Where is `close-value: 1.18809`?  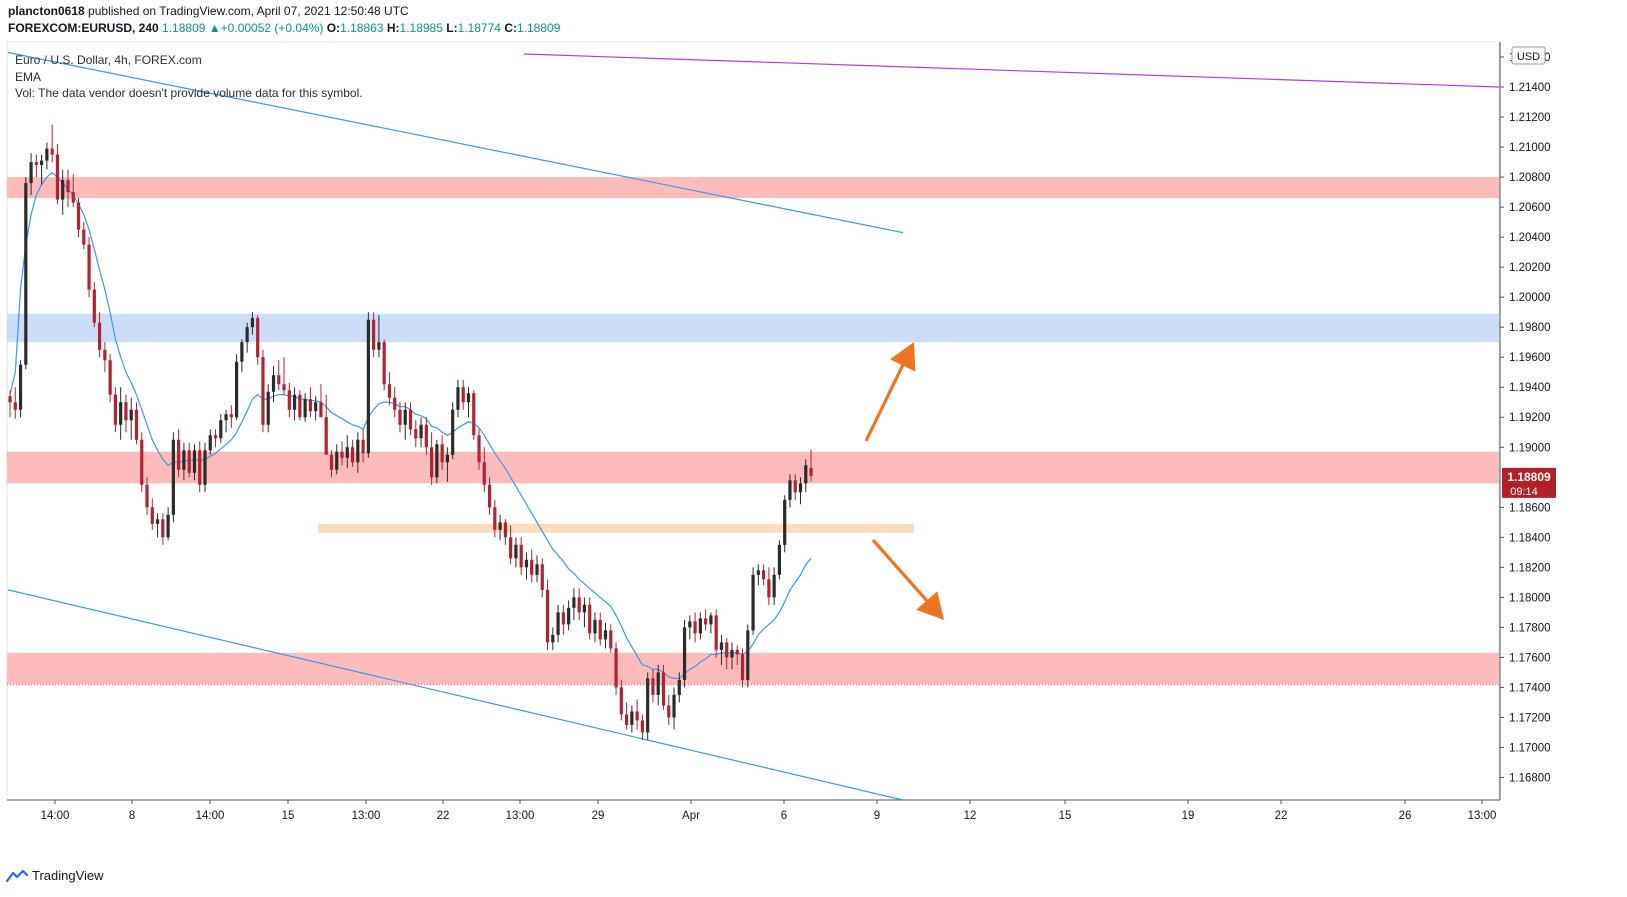
close-value: 1.18809 is located at coordinates (538, 28).